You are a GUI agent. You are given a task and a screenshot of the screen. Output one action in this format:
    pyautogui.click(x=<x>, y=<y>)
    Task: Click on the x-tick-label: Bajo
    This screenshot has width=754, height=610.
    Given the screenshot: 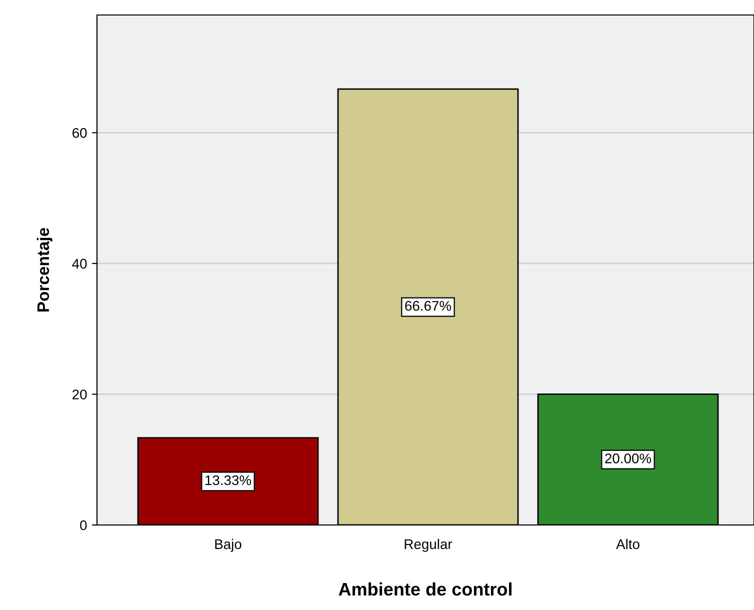 What is the action you would take?
    pyautogui.click(x=228, y=545)
    